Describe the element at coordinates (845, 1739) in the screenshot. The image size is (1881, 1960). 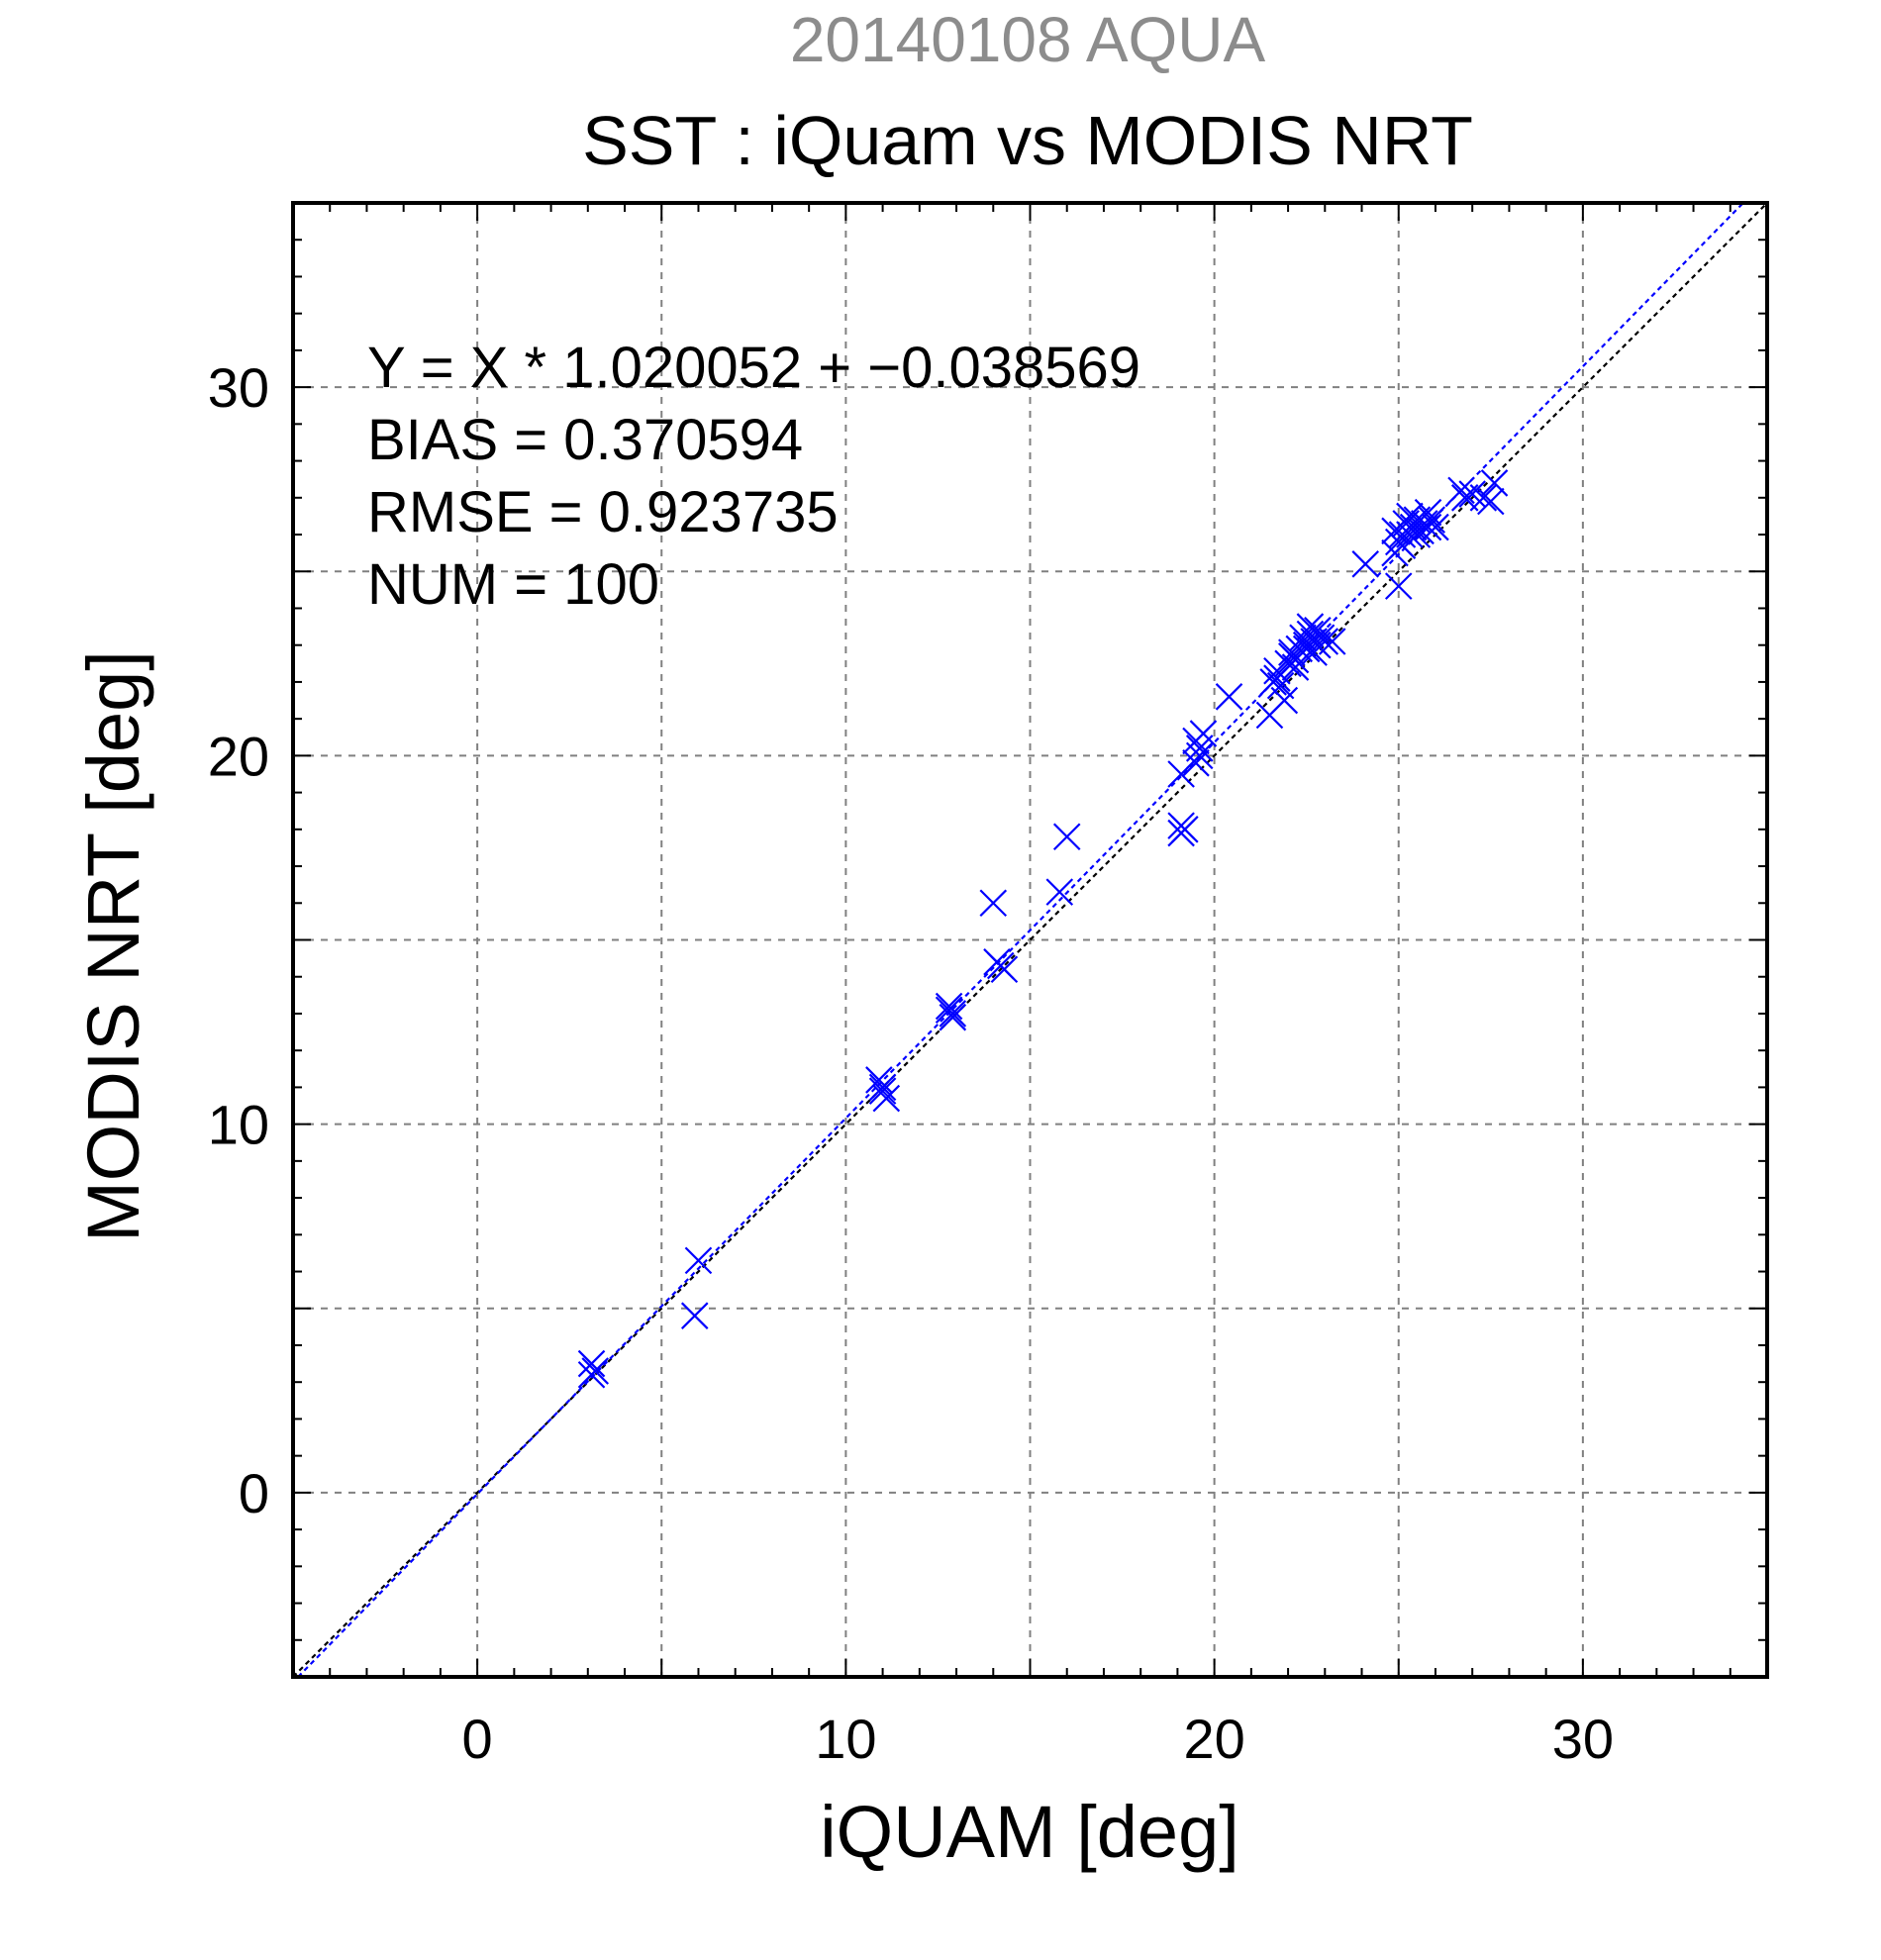
I see `x-tick-label: 10` at that location.